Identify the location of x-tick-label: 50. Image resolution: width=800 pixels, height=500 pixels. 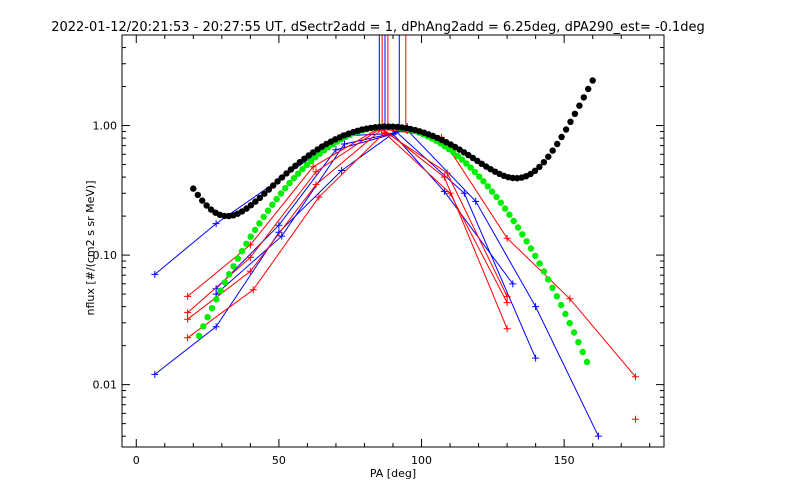
(279, 460).